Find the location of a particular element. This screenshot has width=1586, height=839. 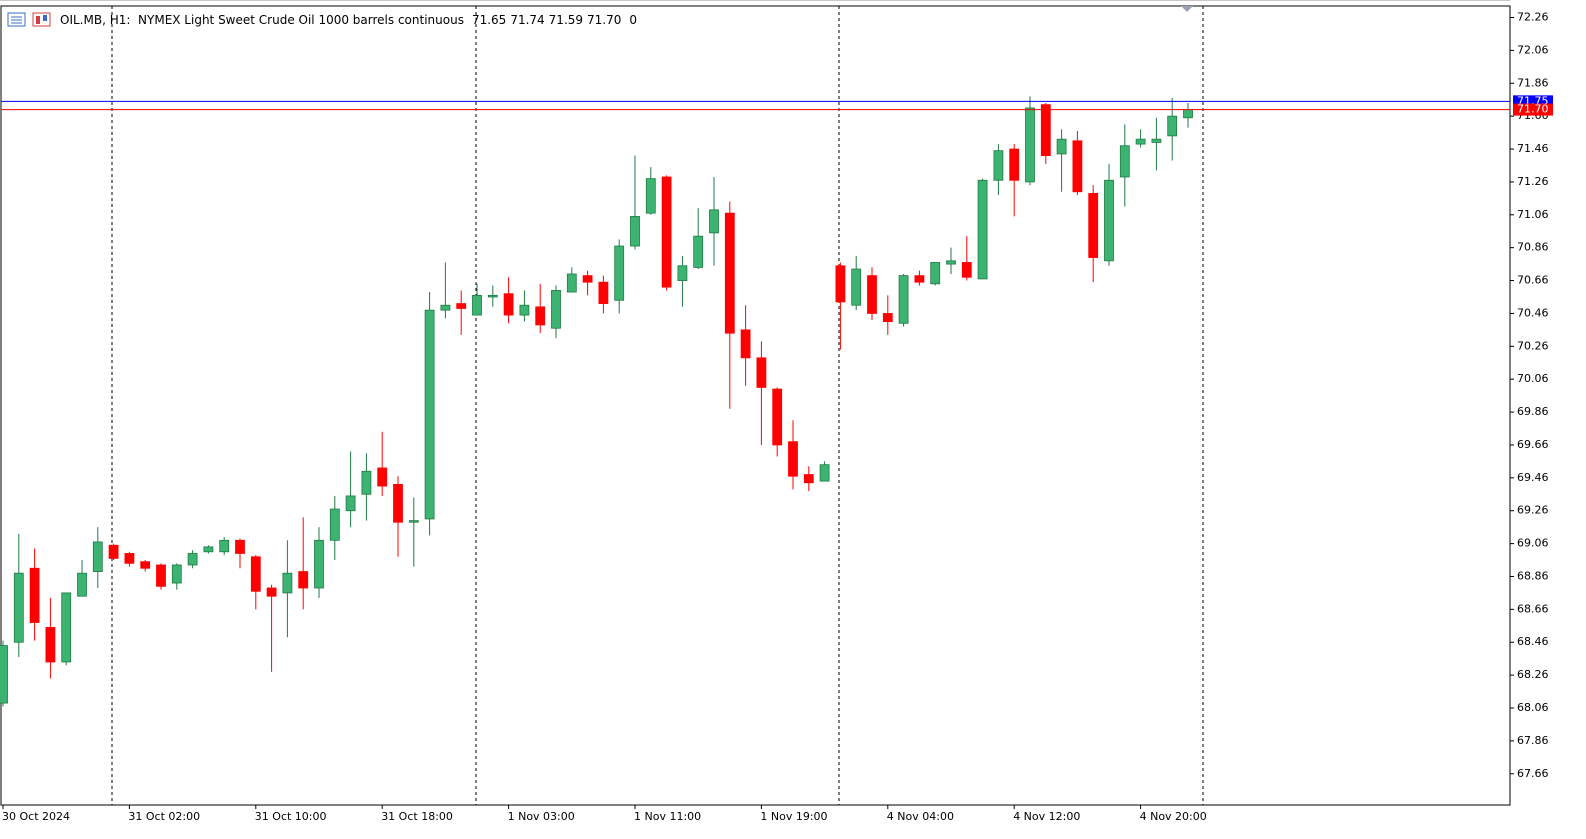

quote: 71.74 is located at coordinates (527, 20).